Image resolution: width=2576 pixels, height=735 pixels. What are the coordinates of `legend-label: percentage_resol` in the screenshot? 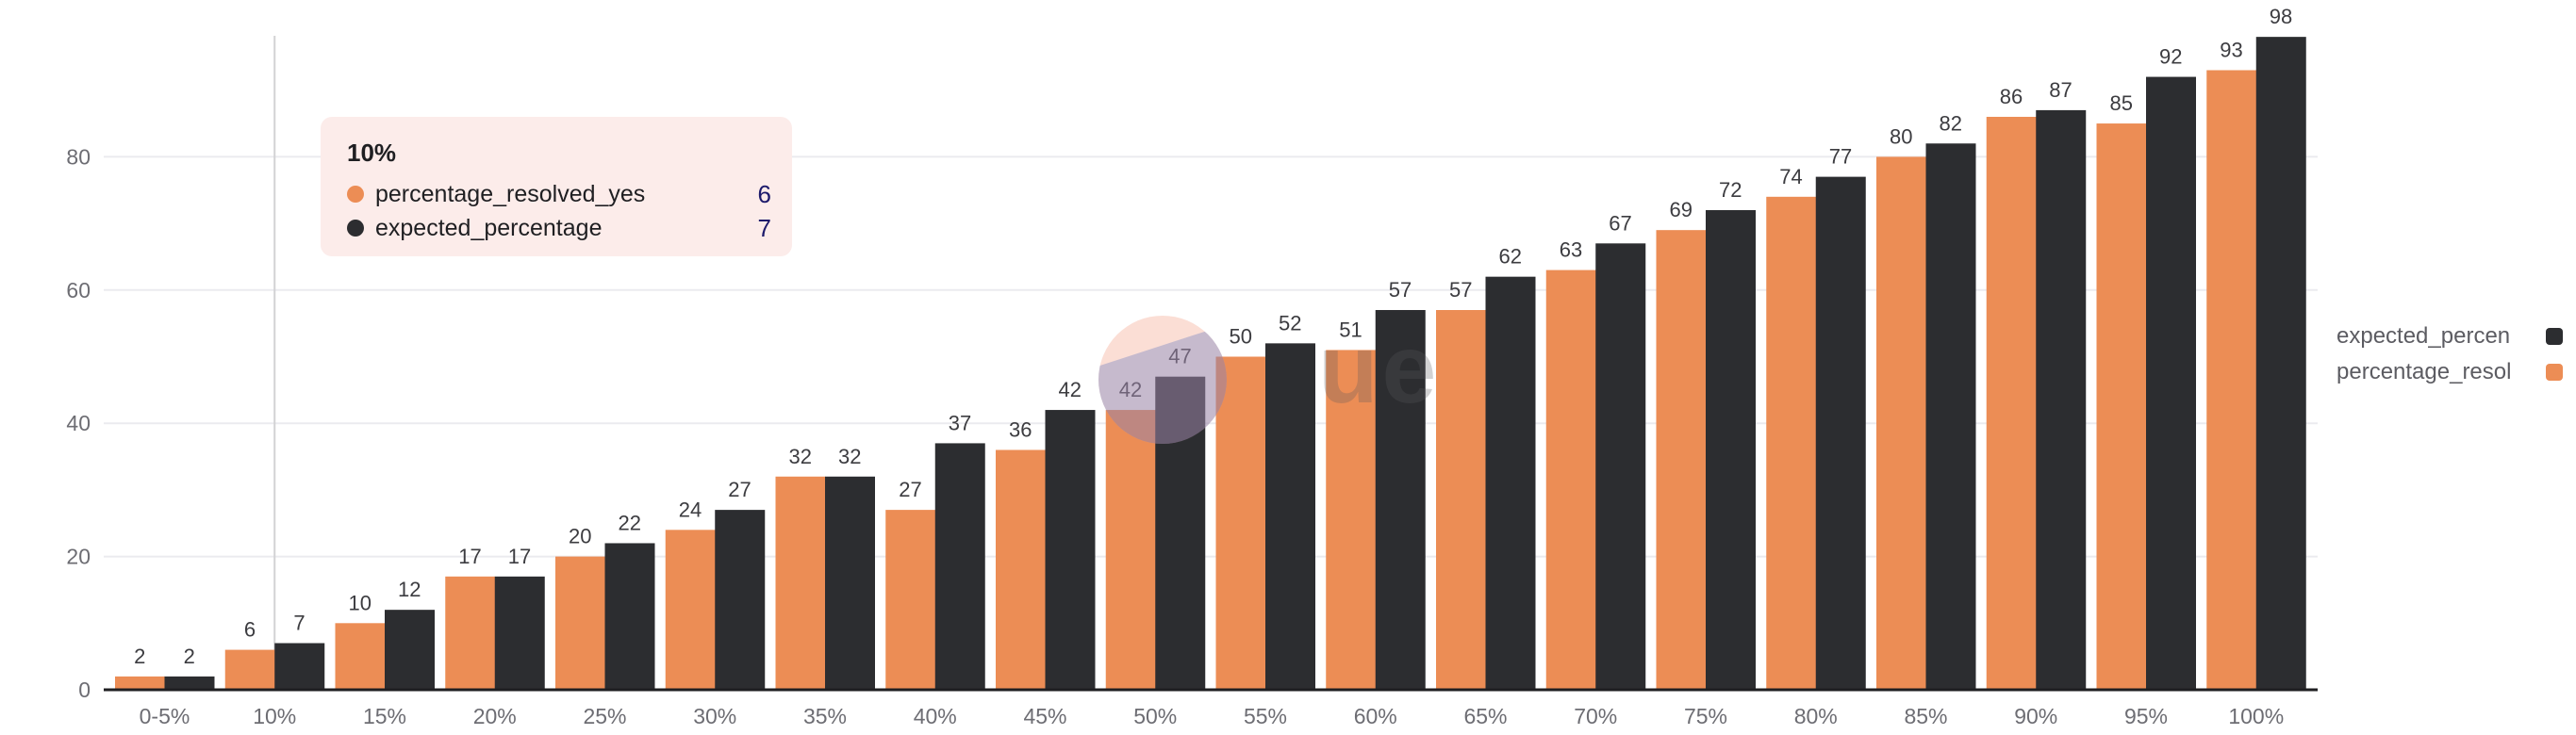 It's located at (2424, 371).